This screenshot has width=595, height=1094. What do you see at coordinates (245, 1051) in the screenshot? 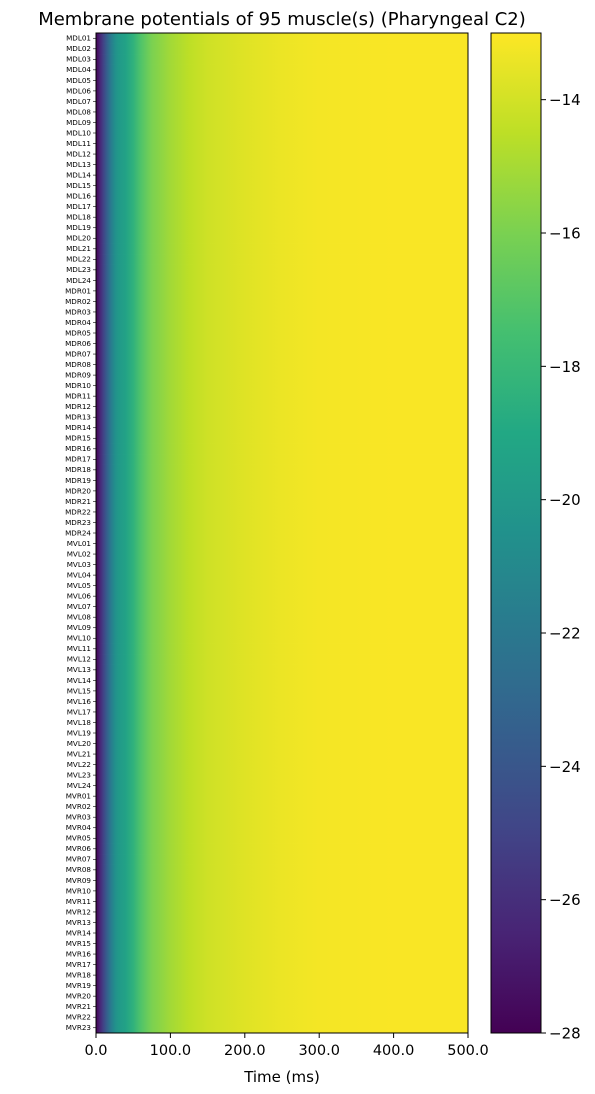
I see `x-tick-label: 200.0` at bounding box center [245, 1051].